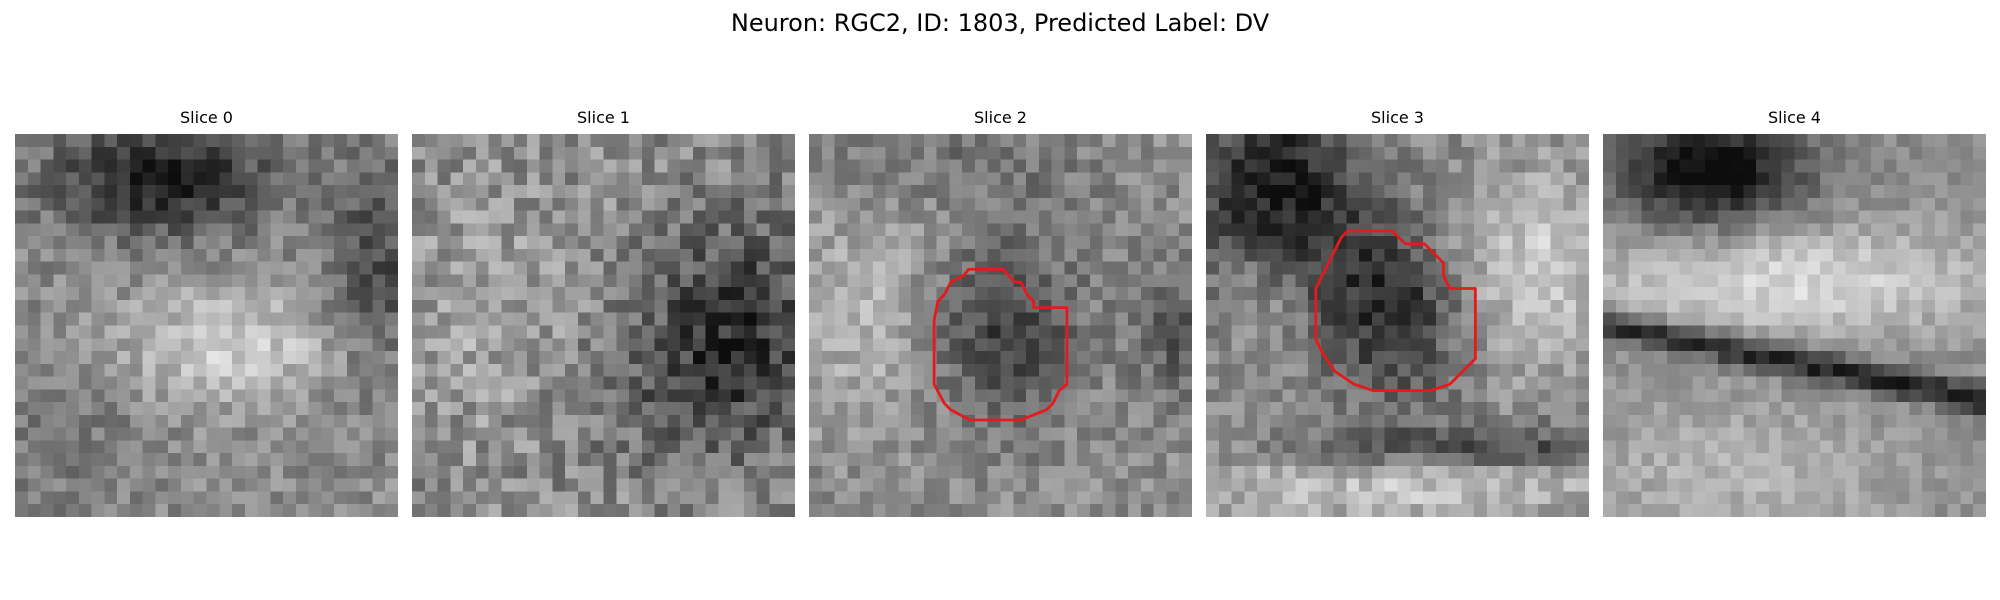 The height and width of the screenshot is (600, 2000). Describe the element at coordinates (206, 117) in the screenshot. I see `slice-title: Slice 0` at that location.